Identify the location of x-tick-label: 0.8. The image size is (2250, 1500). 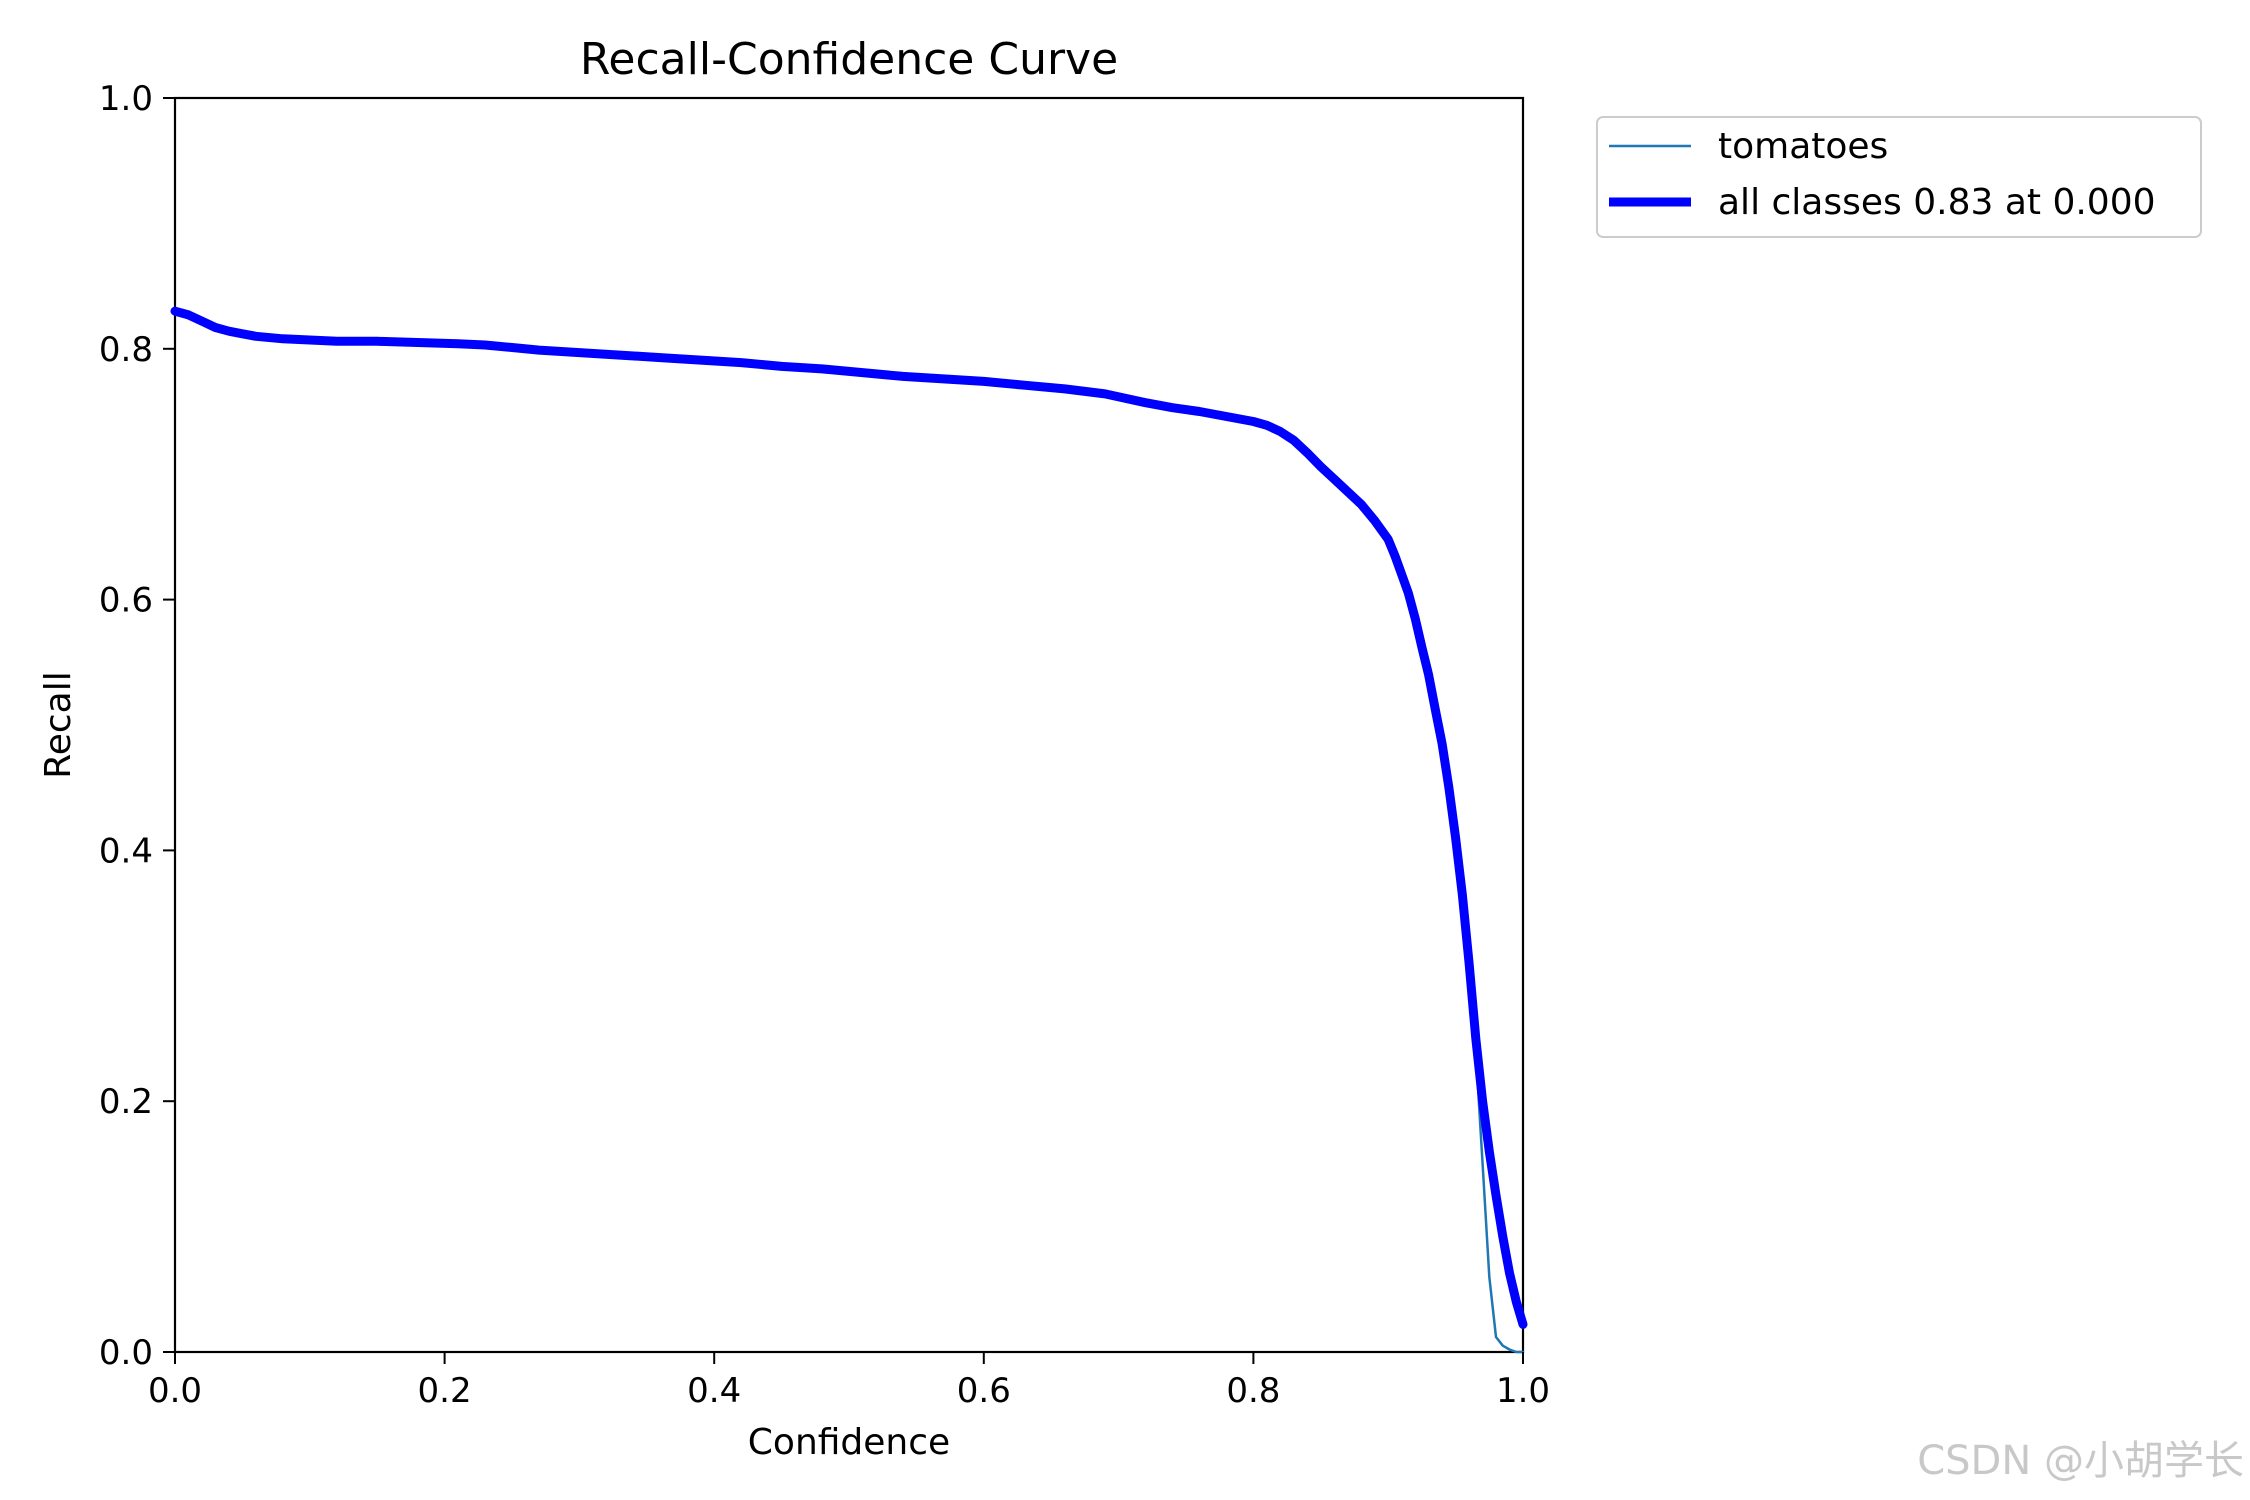
(1253, 1391).